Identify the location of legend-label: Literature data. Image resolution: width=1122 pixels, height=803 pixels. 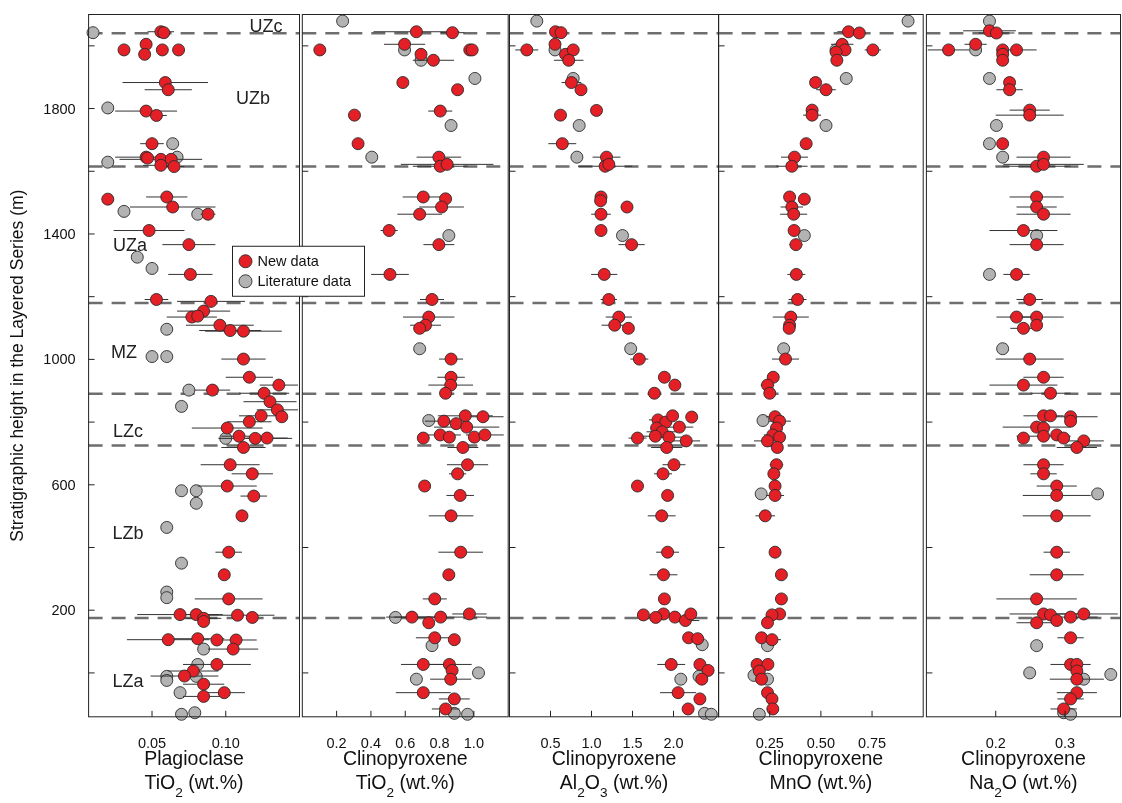
(304, 281).